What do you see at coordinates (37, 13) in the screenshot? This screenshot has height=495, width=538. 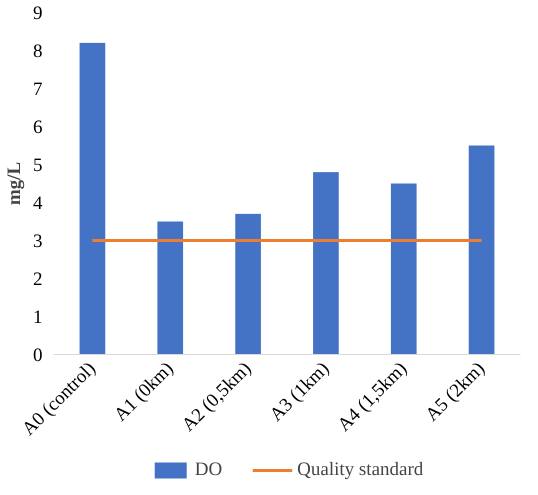 I see `y-tick-label: 9` at bounding box center [37, 13].